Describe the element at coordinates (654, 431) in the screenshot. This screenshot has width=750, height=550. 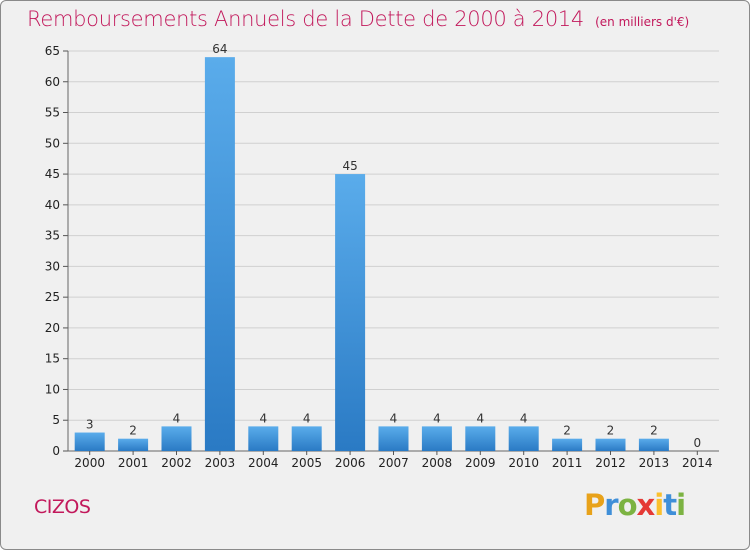
I see `value-label-2013: 2` at that location.